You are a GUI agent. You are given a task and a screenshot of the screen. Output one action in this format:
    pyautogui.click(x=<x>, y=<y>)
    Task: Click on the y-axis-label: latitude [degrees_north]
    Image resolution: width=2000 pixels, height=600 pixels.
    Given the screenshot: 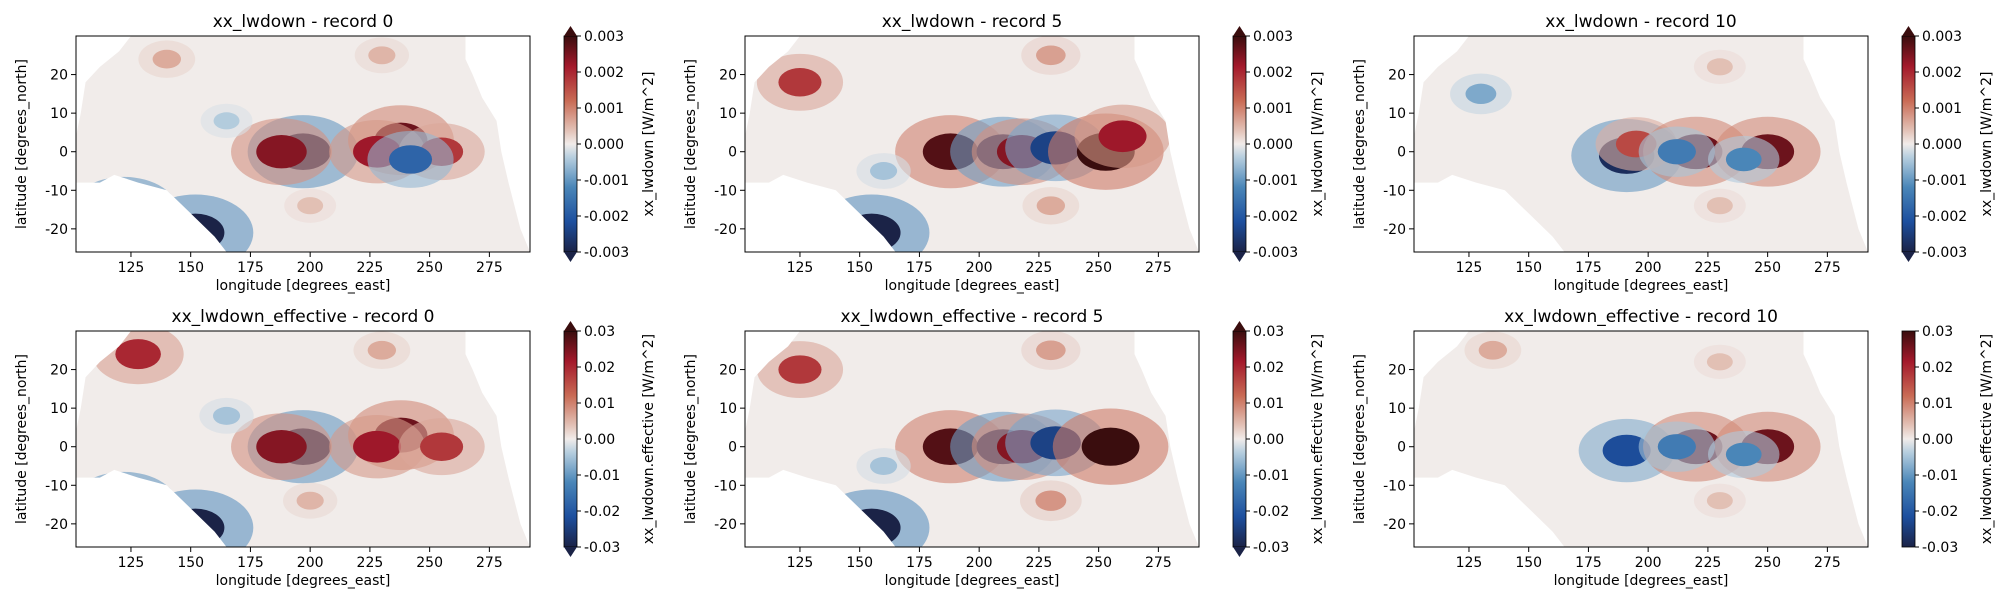 What is the action you would take?
    pyautogui.click(x=1360, y=439)
    